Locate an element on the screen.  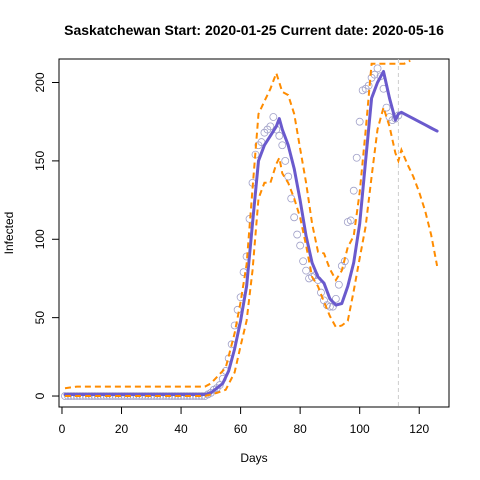
x-tick-label: 0 is located at coordinates (62, 429).